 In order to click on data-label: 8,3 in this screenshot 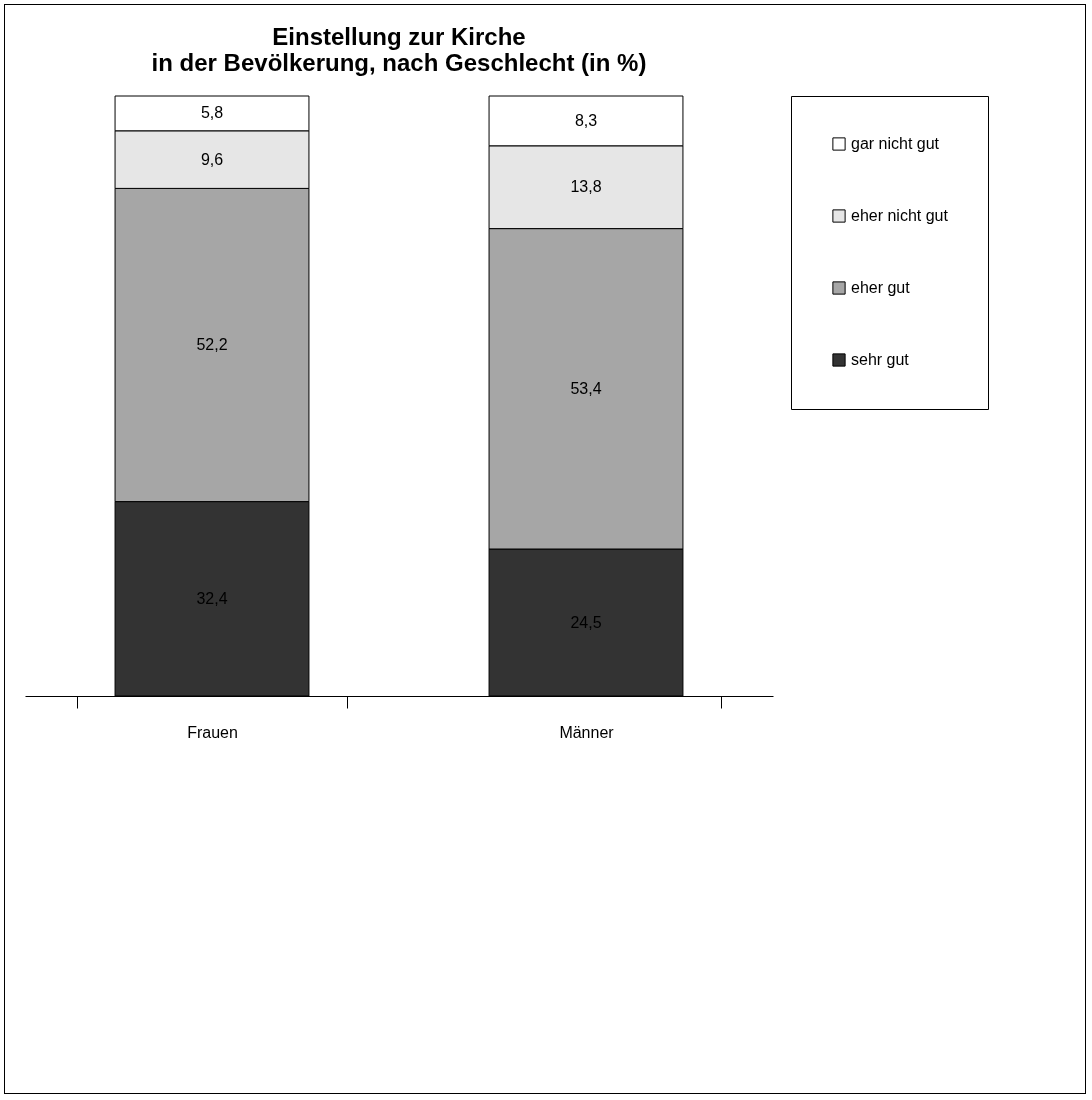, I will do `click(586, 120)`.